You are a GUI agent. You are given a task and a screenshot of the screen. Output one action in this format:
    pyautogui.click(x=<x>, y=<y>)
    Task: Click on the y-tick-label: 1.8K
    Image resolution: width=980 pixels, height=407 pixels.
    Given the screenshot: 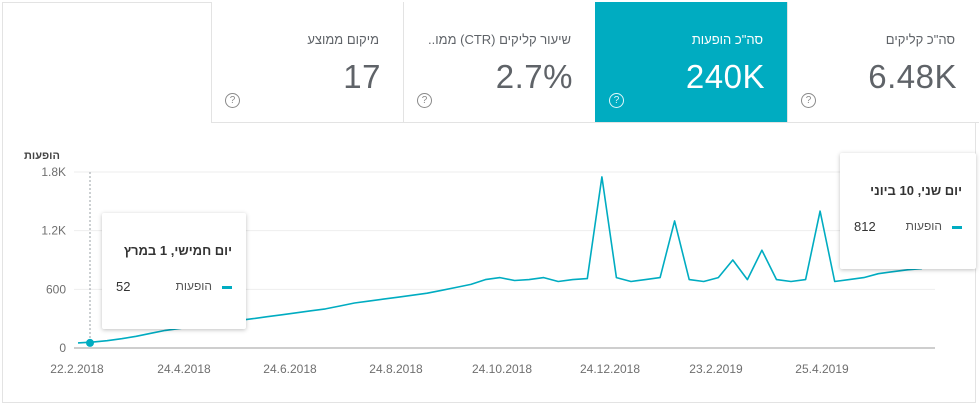 What is the action you would take?
    pyautogui.click(x=53, y=172)
    